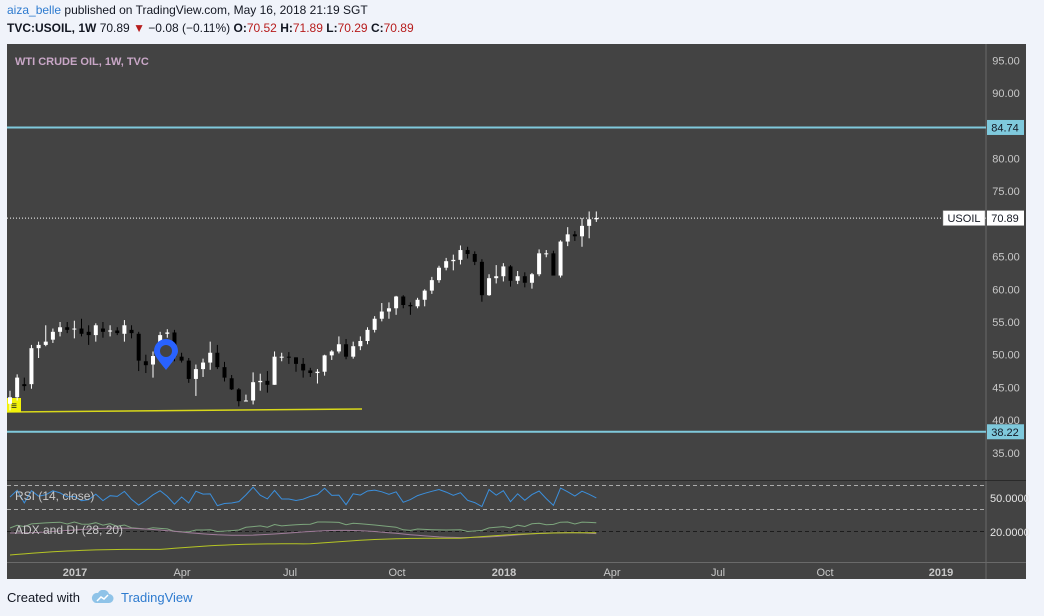 This screenshot has height=616, width=1044. Describe the element at coordinates (1005, 219) in the screenshot. I see `last-price-label: 70.89` at that location.